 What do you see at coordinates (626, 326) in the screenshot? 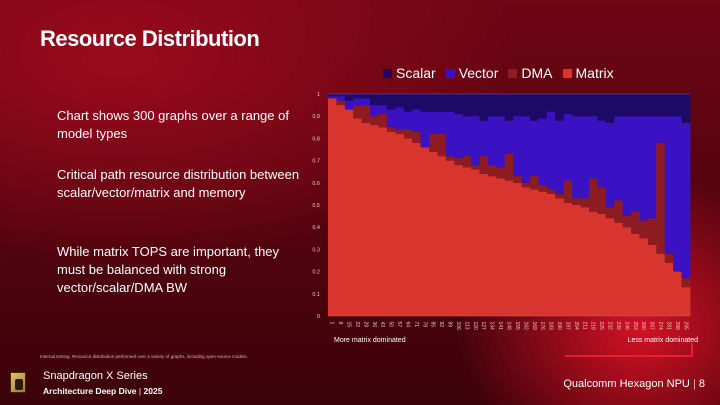
I see `x-tick-label: 246` at bounding box center [626, 326].